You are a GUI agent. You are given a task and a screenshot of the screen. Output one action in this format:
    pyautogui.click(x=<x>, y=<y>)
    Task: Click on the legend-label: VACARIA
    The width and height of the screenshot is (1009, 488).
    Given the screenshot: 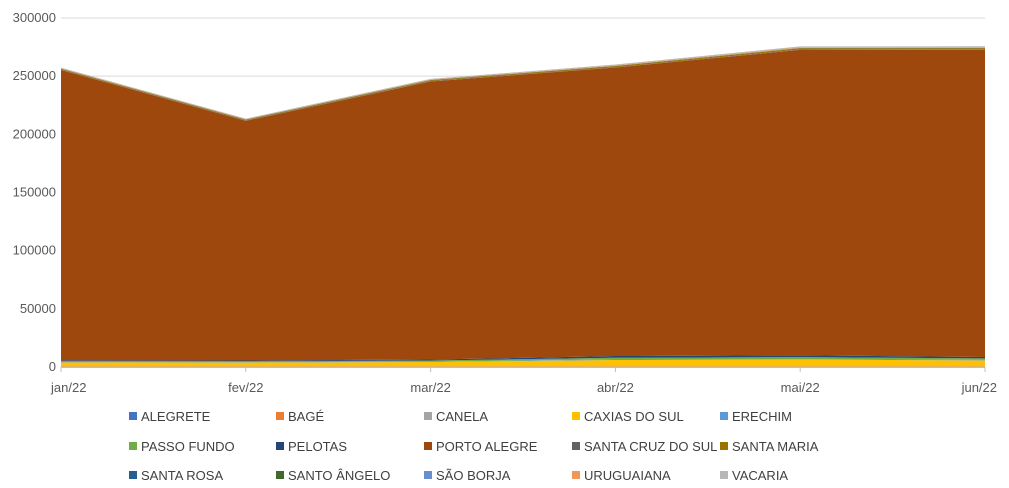 What is the action you would take?
    pyautogui.click(x=760, y=475)
    